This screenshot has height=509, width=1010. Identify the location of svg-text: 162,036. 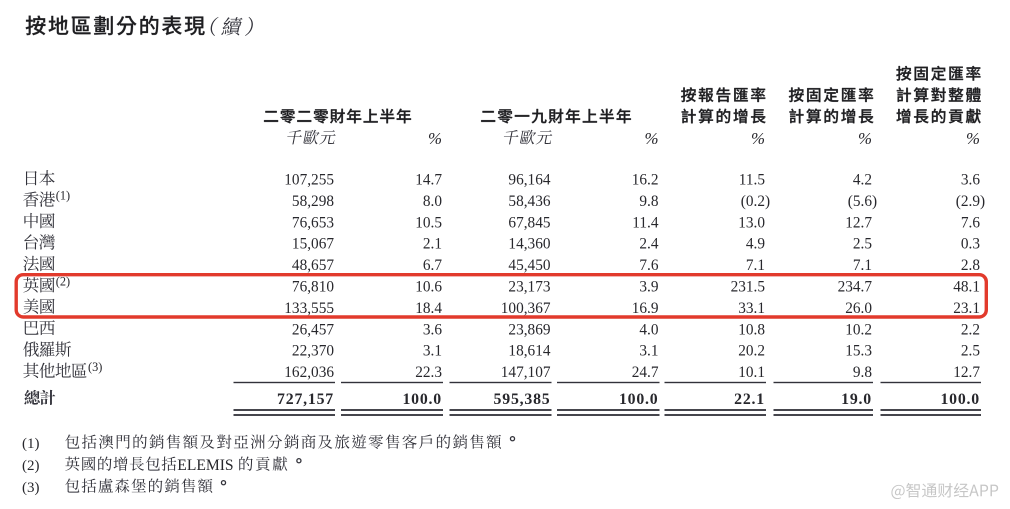
(309, 372).